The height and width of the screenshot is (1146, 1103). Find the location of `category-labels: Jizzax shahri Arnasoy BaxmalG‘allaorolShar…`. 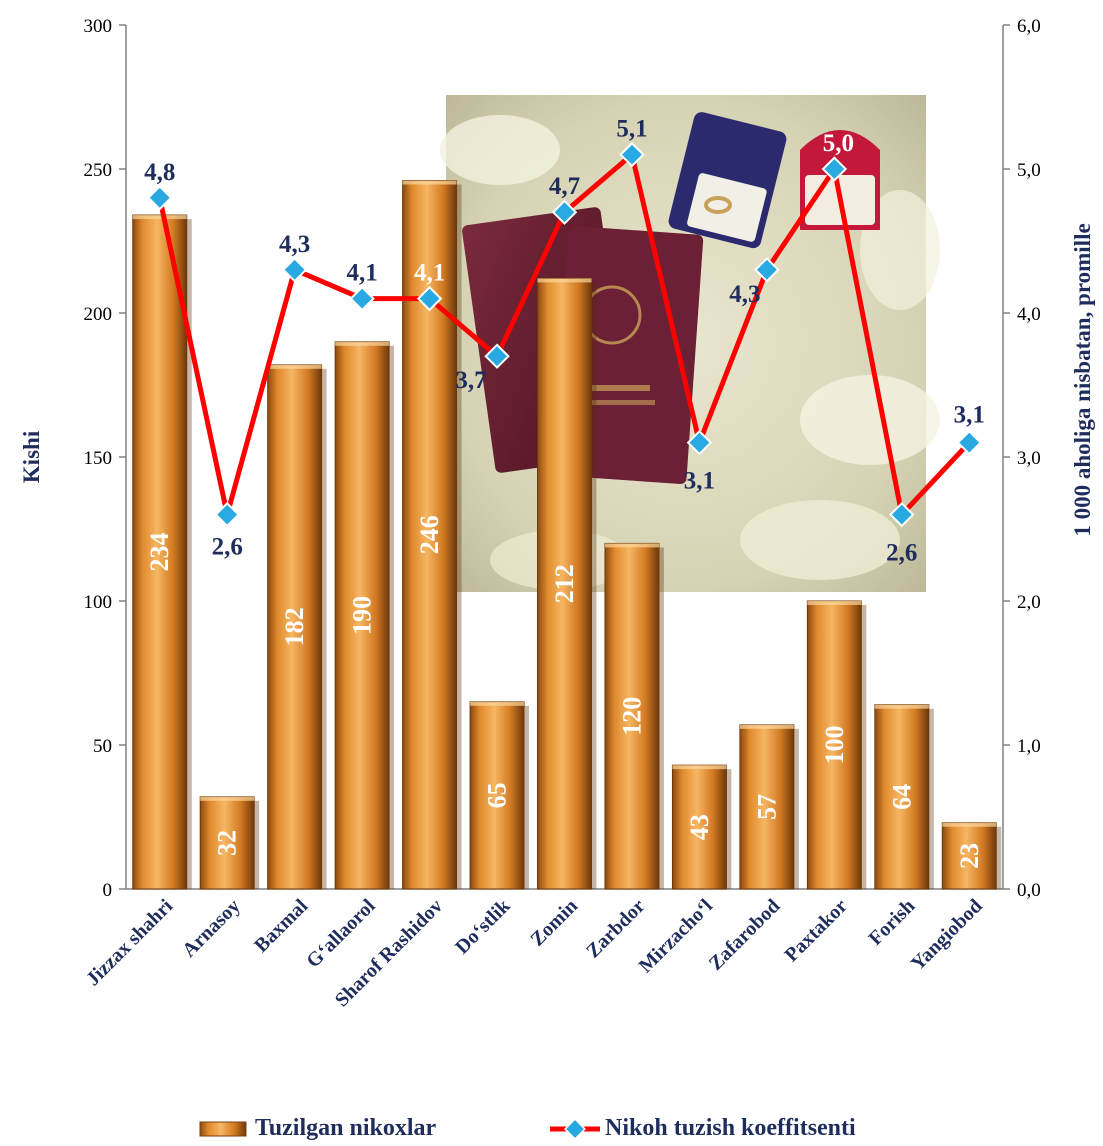

category-labels: Jizzax shahri Arnasoy BaxmalG‘allaorolShar… is located at coordinates (534, 952).